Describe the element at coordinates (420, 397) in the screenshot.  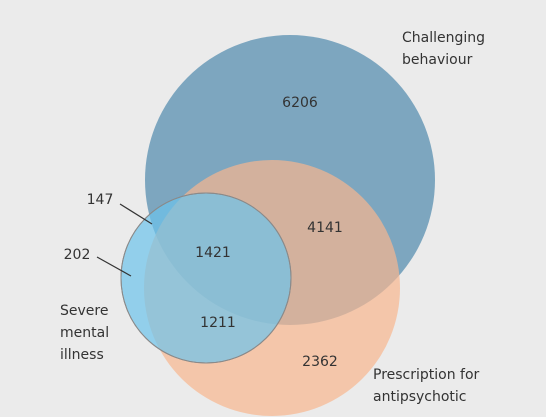
I see `set-label: antipsychotic` at that location.